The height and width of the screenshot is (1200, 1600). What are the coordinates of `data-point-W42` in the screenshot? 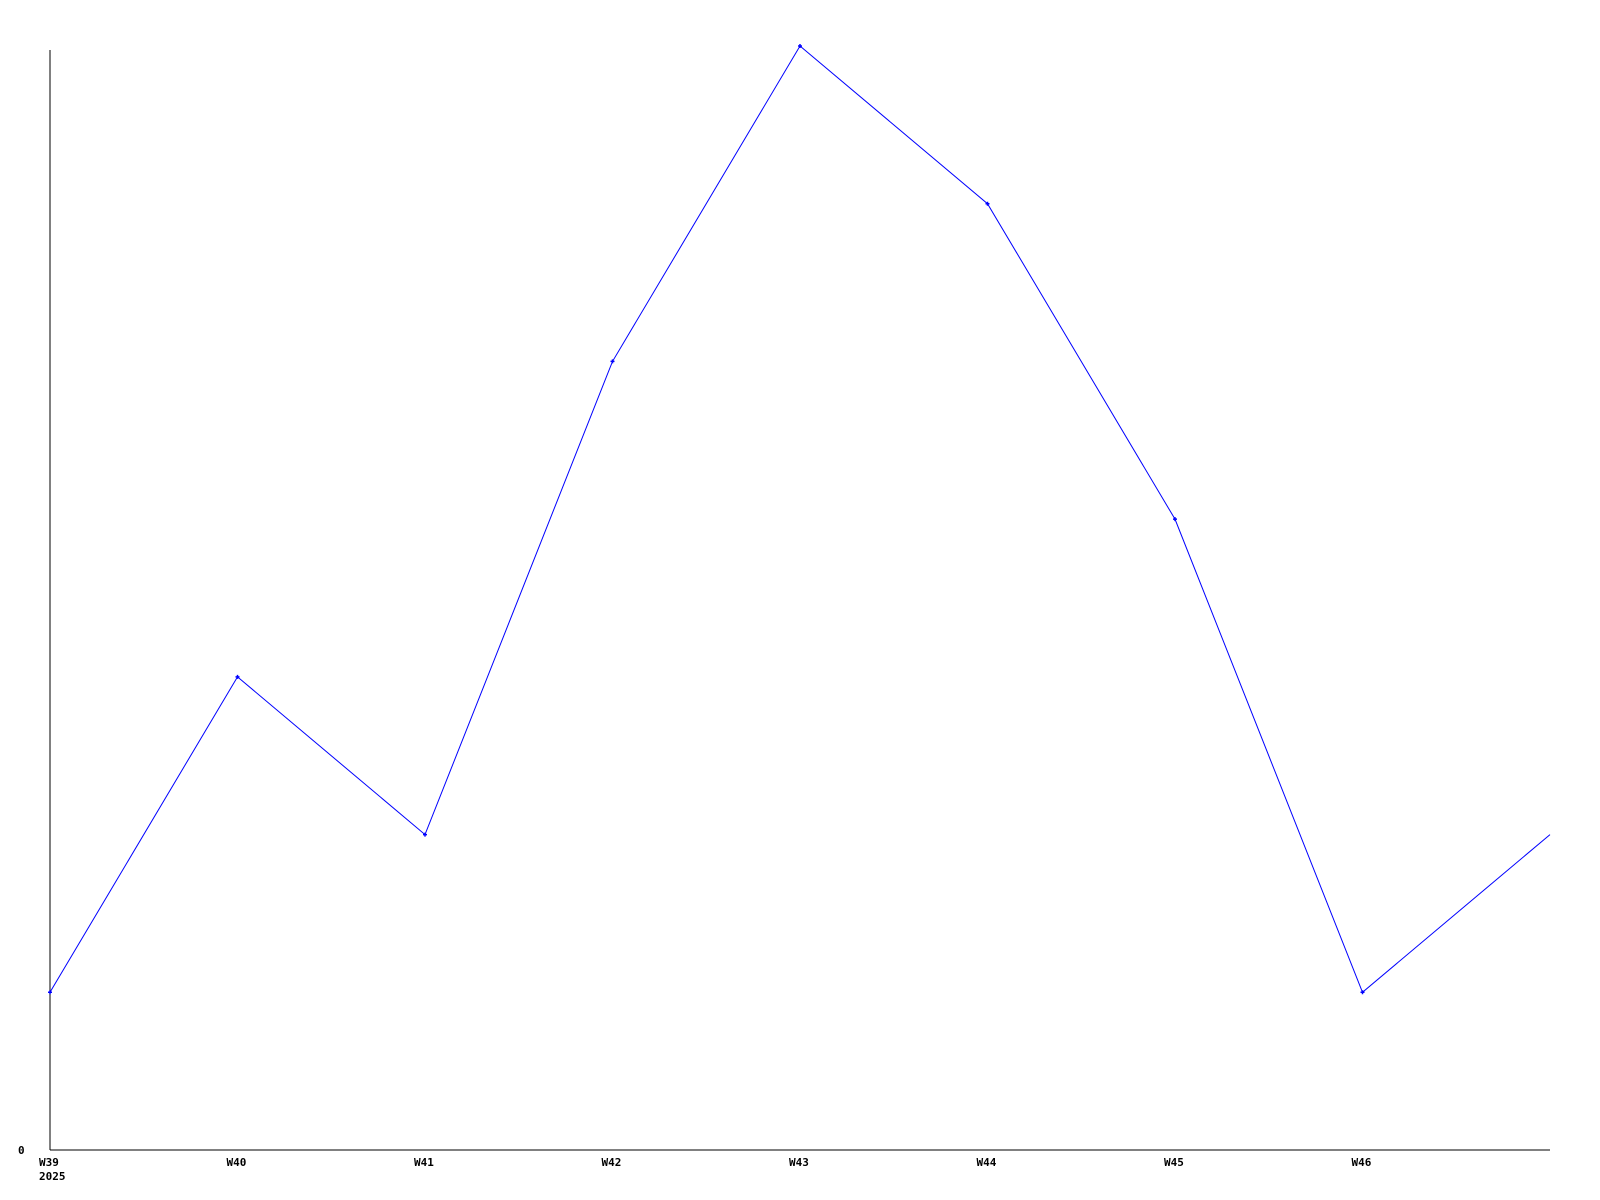 It's located at (612, 361).